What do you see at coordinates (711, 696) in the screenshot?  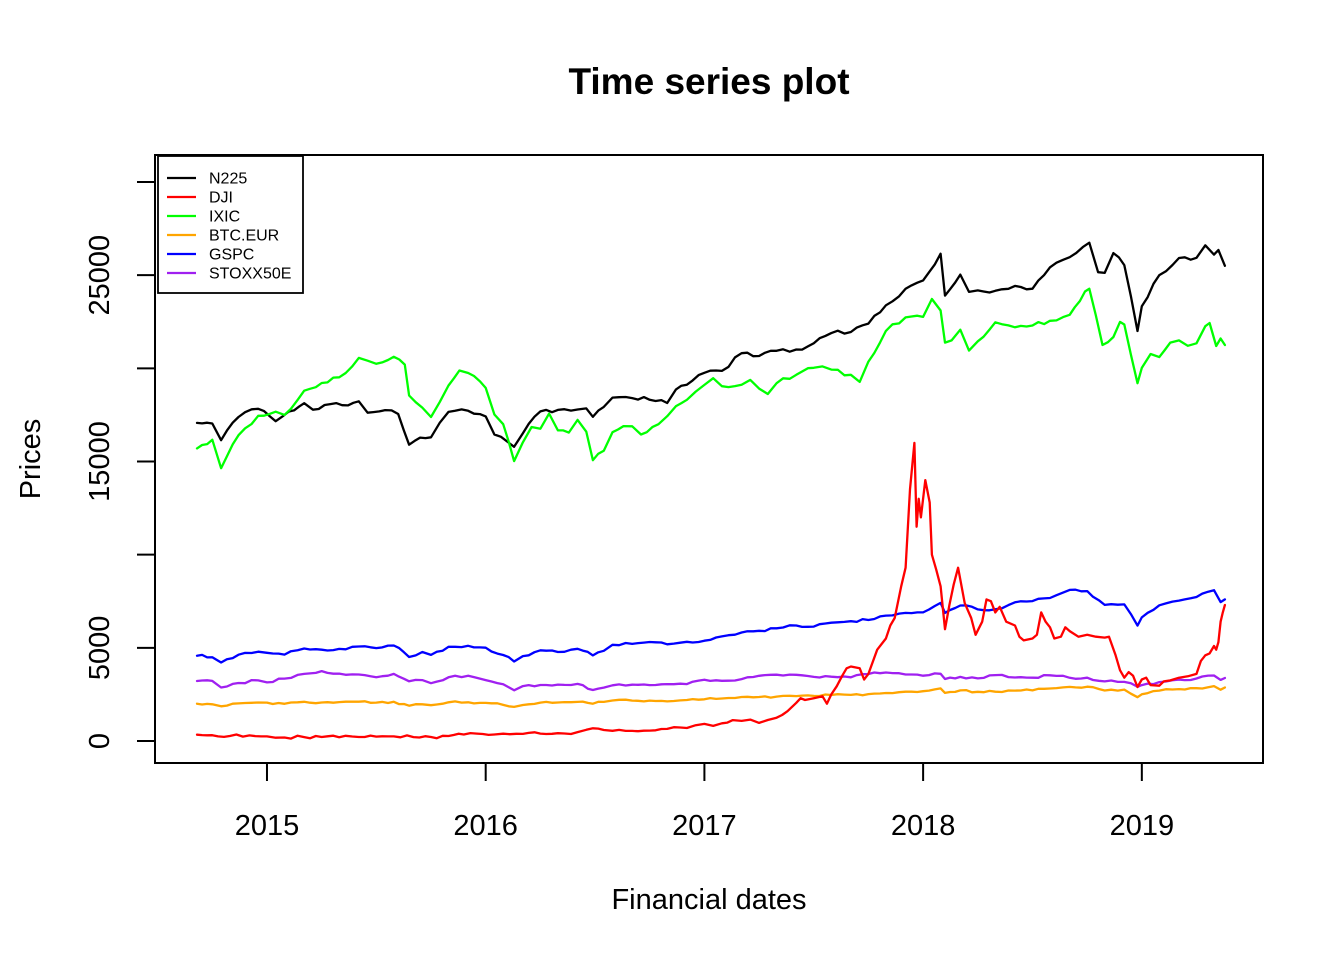 I see `series-line-btc-eur` at bounding box center [711, 696].